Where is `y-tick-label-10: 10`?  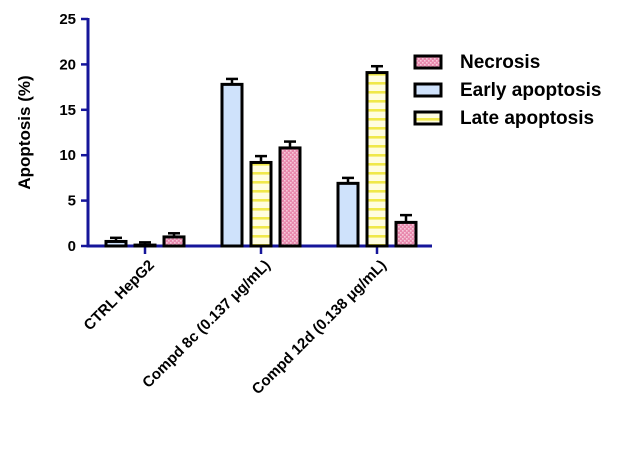 y-tick-label-10: 10 is located at coordinates (67, 155).